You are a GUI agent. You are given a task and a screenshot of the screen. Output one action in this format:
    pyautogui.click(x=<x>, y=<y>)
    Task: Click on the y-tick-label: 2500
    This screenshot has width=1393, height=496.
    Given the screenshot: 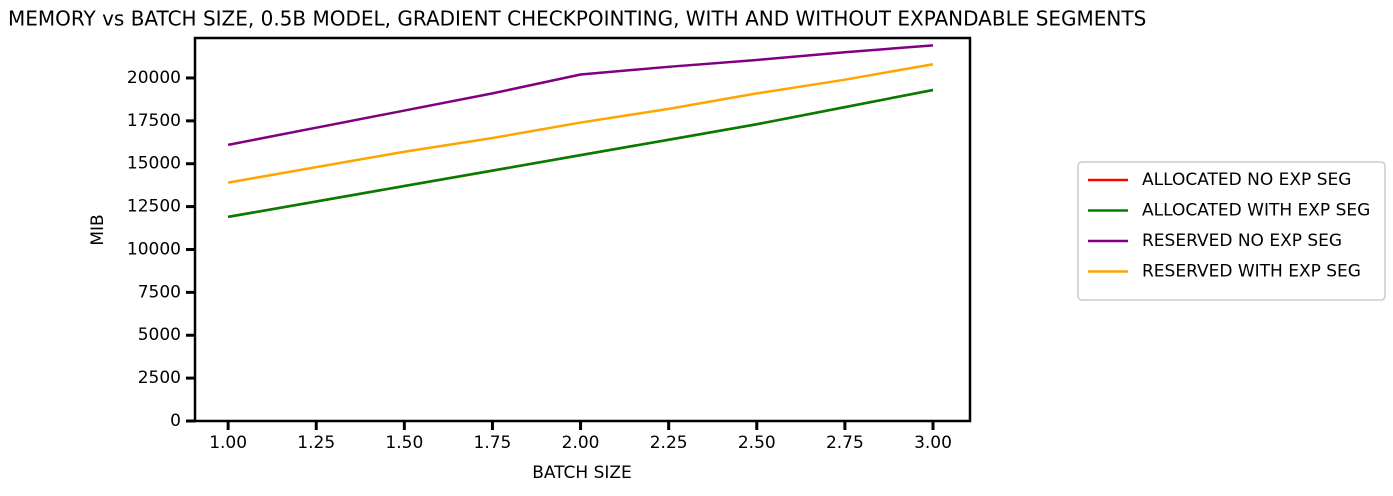 What is the action you would take?
    pyautogui.click(x=159, y=378)
    